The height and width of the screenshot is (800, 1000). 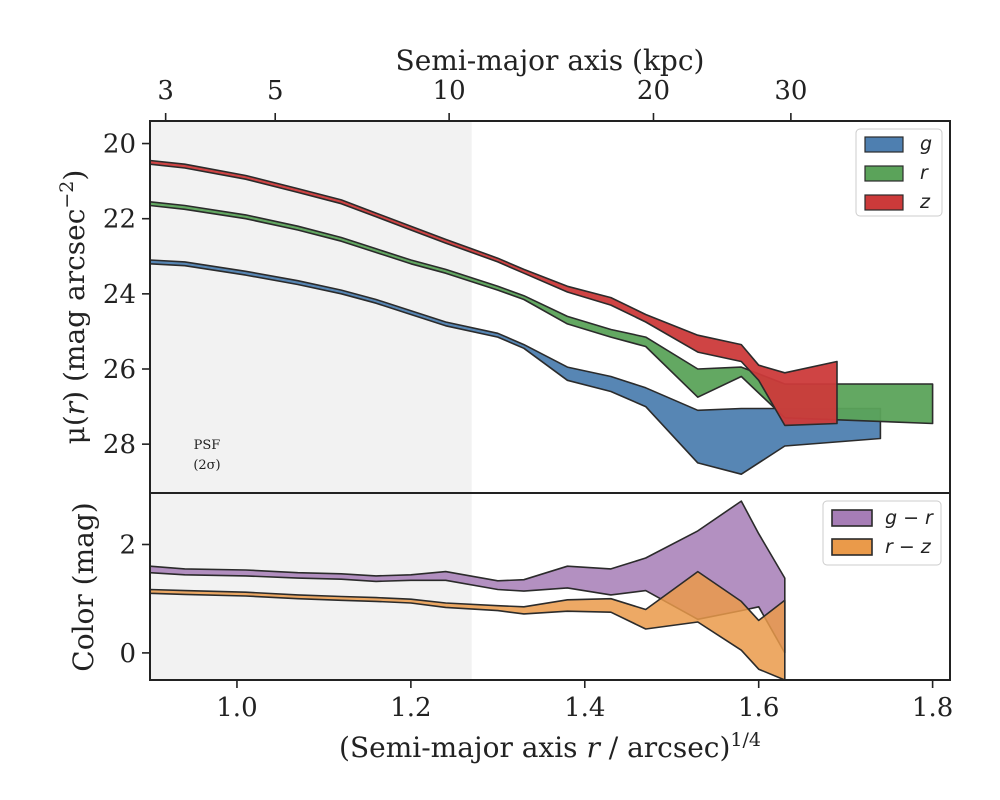 I want to click on top-y-tick-label: 20, so click(x=119, y=145).